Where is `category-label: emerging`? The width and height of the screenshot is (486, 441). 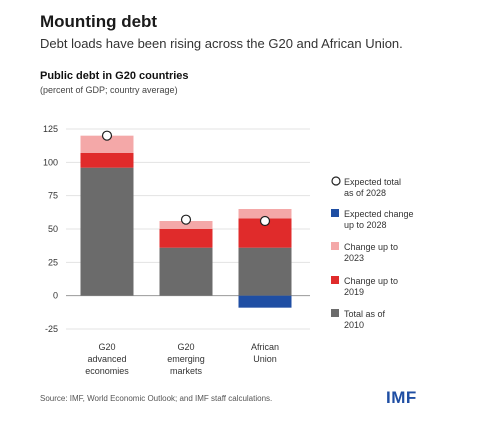
category-label: emerging is located at coordinates (186, 359).